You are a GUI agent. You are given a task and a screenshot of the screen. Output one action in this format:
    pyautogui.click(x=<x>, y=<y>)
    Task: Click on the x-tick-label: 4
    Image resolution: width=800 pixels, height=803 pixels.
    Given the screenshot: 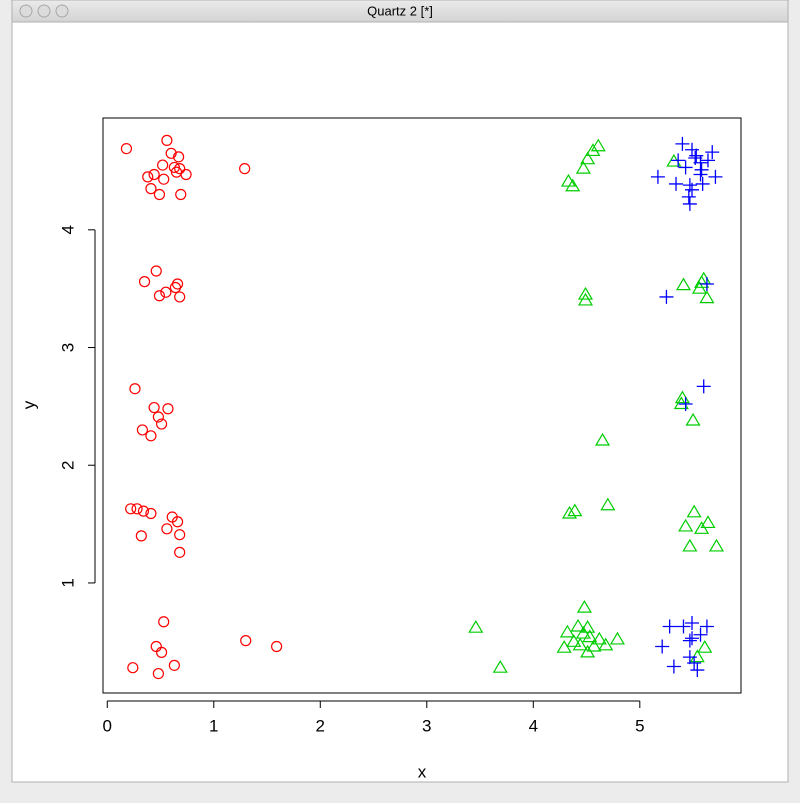 What is the action you would take?
    pyautogui.click(x=533, y=725)
    